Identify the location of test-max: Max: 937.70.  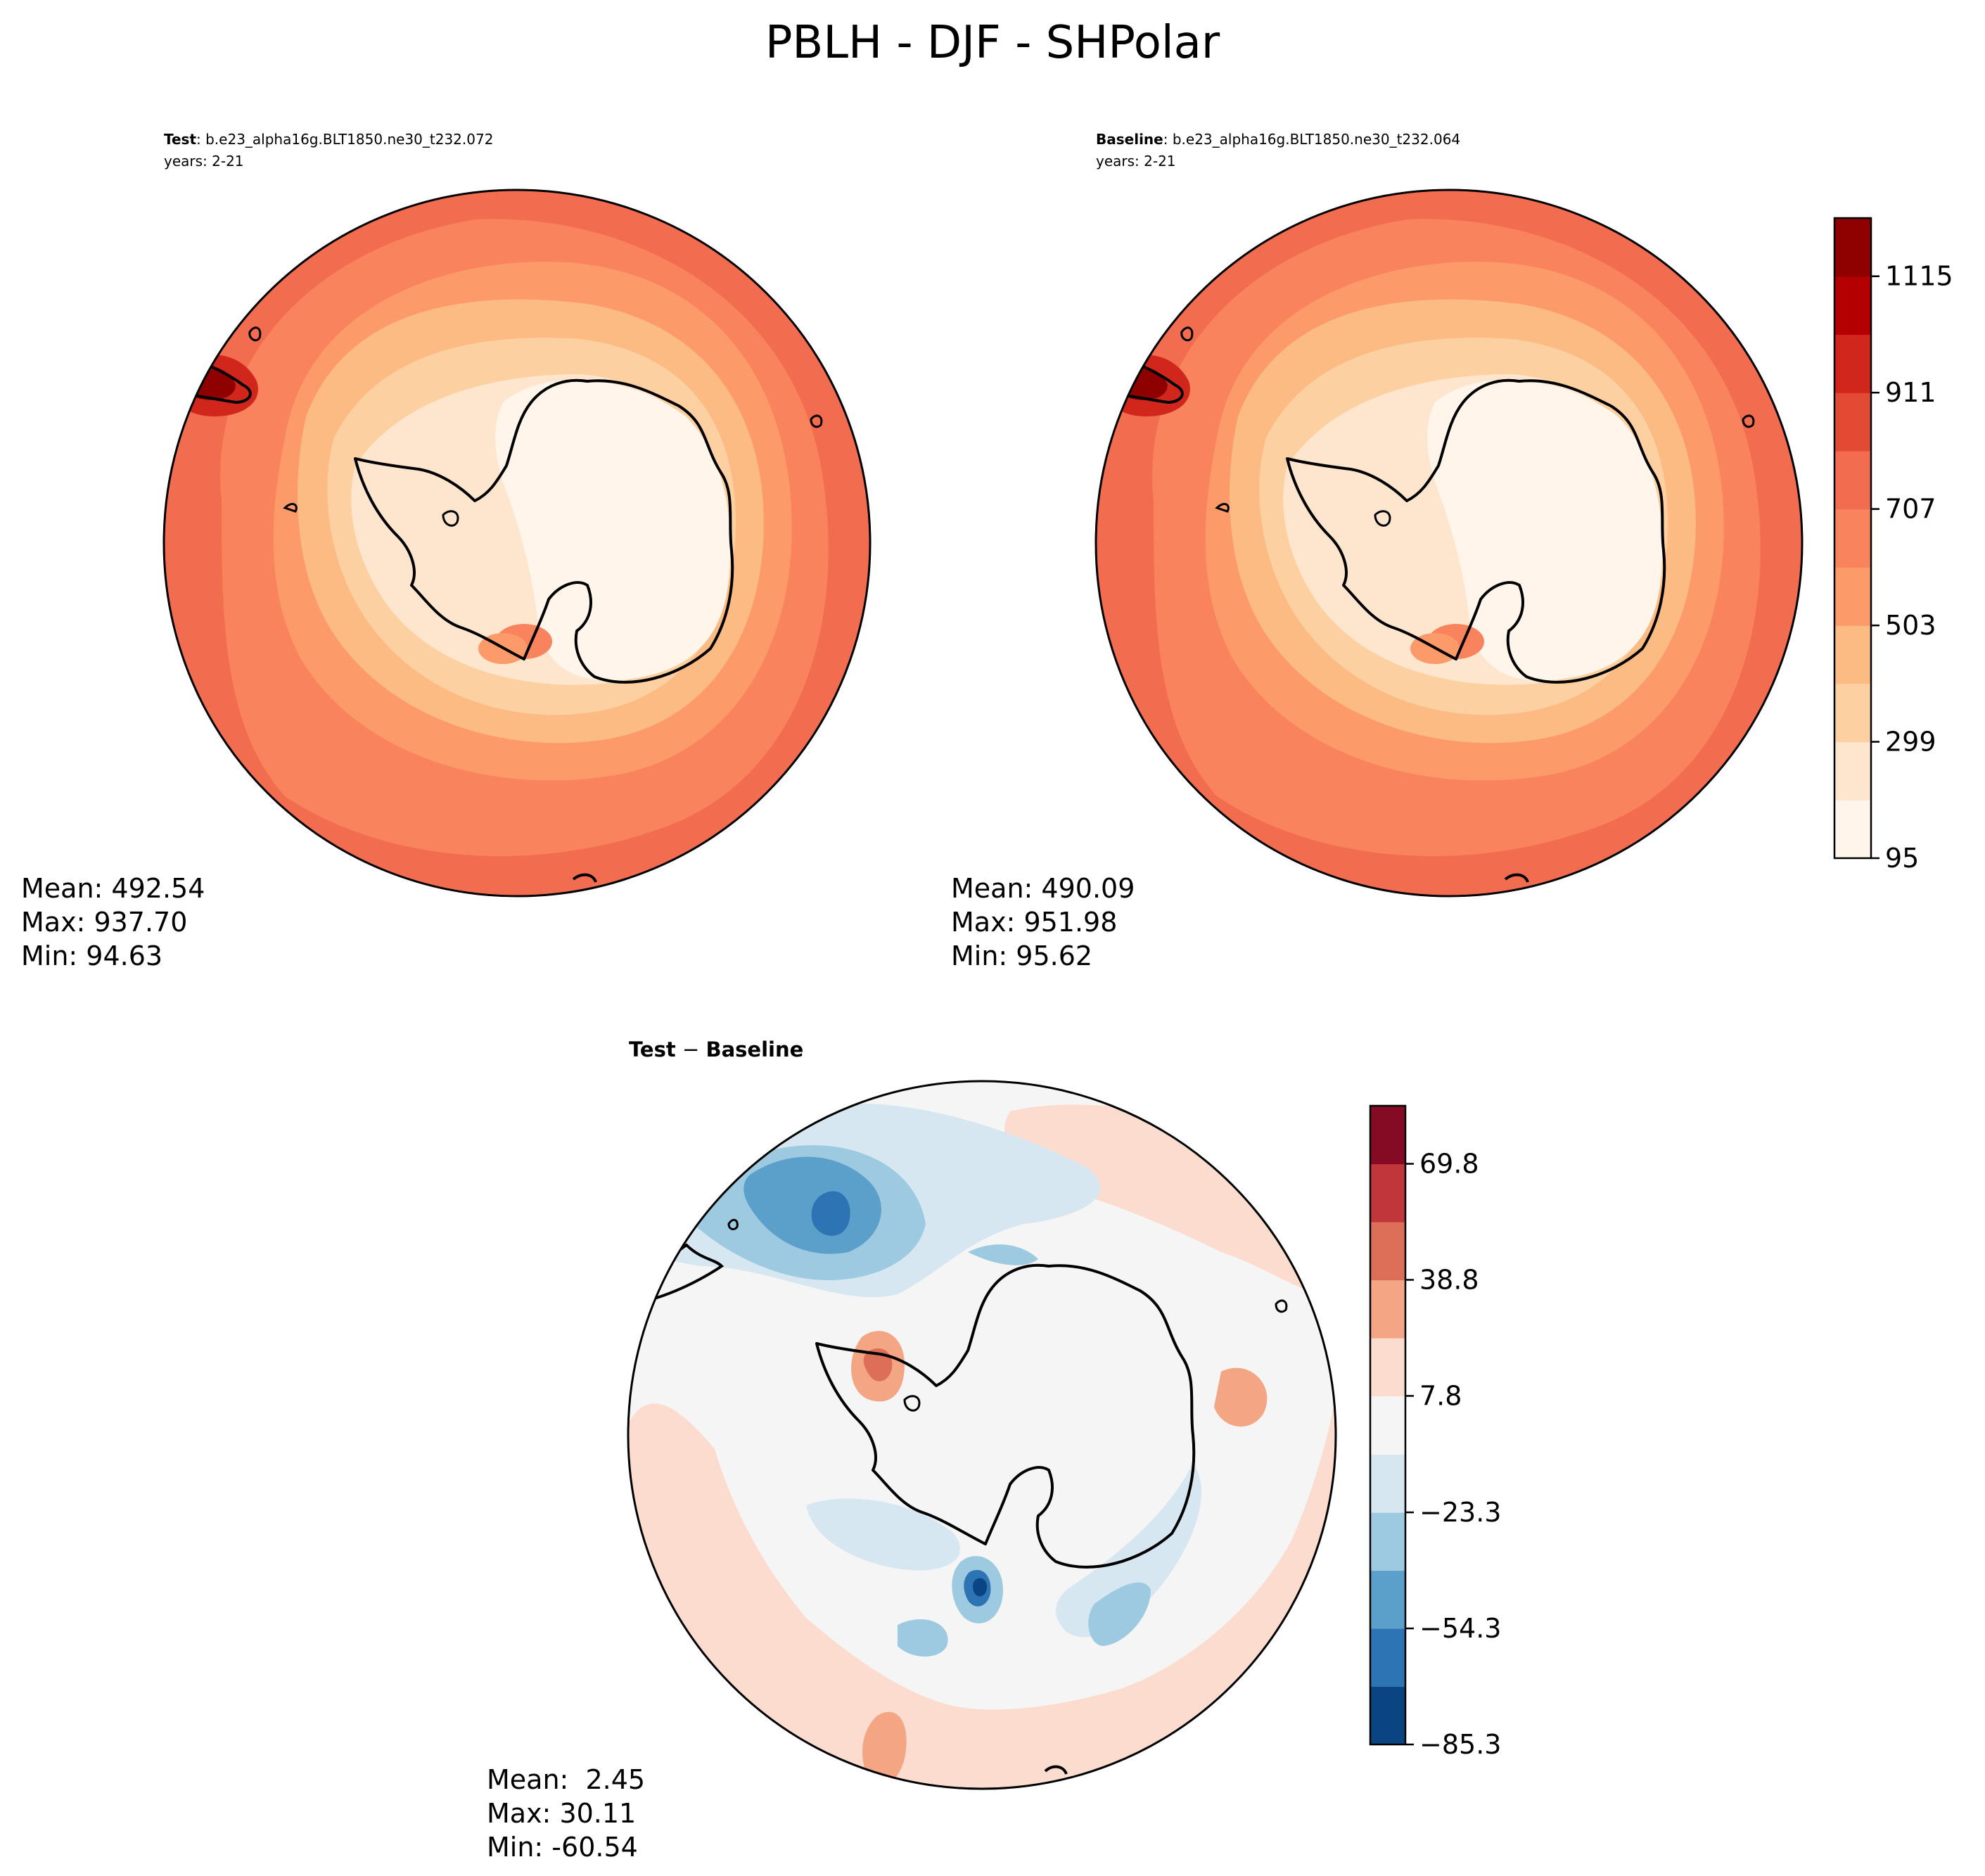
(104, 922).